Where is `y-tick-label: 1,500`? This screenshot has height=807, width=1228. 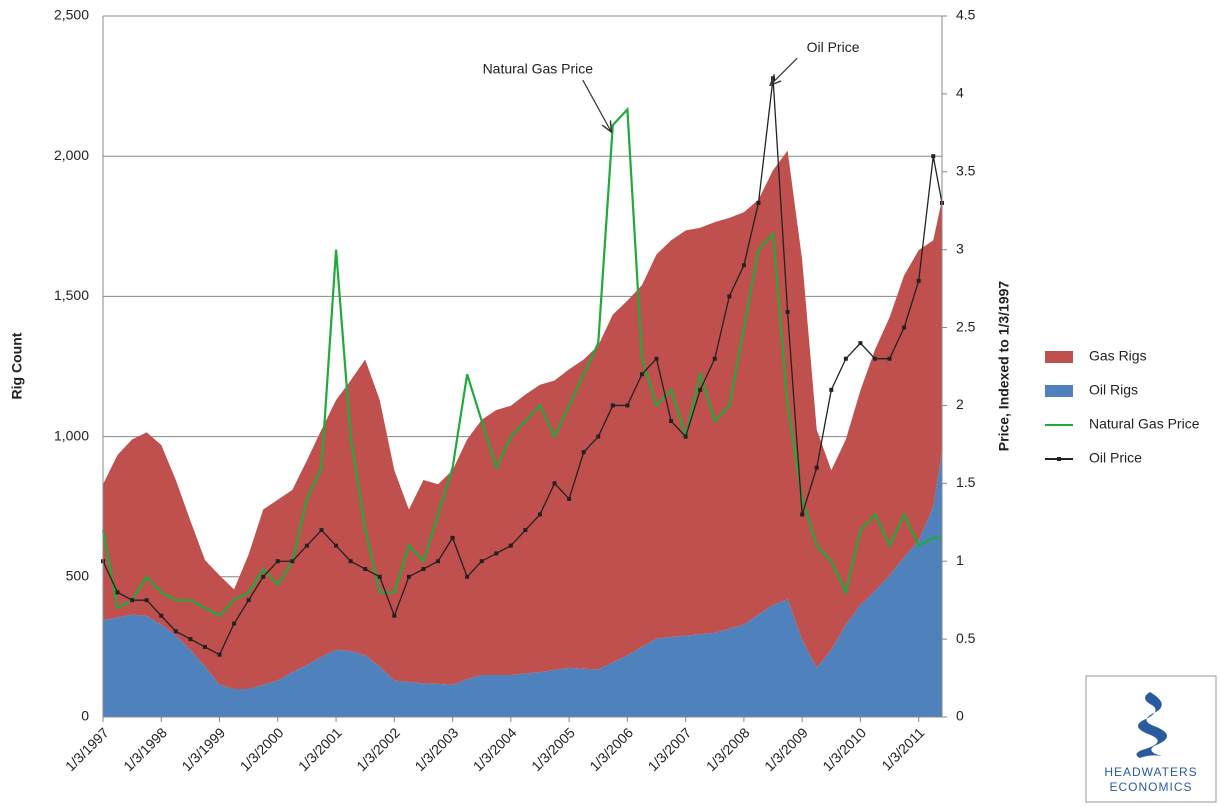
y-tick-label: 1,500 is located at coordinates (71, 295).